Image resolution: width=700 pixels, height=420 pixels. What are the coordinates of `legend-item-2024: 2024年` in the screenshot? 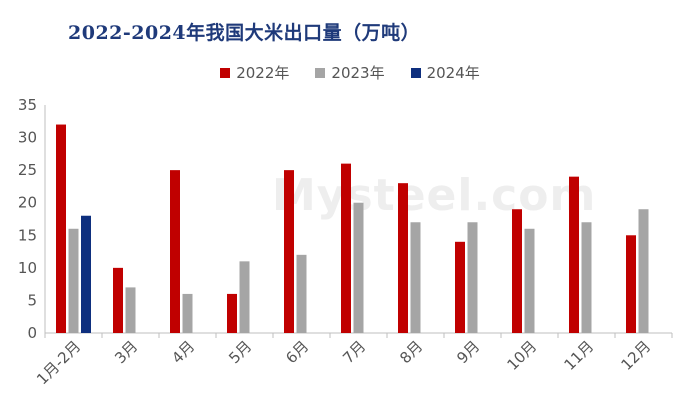 It's located at (445, 72).